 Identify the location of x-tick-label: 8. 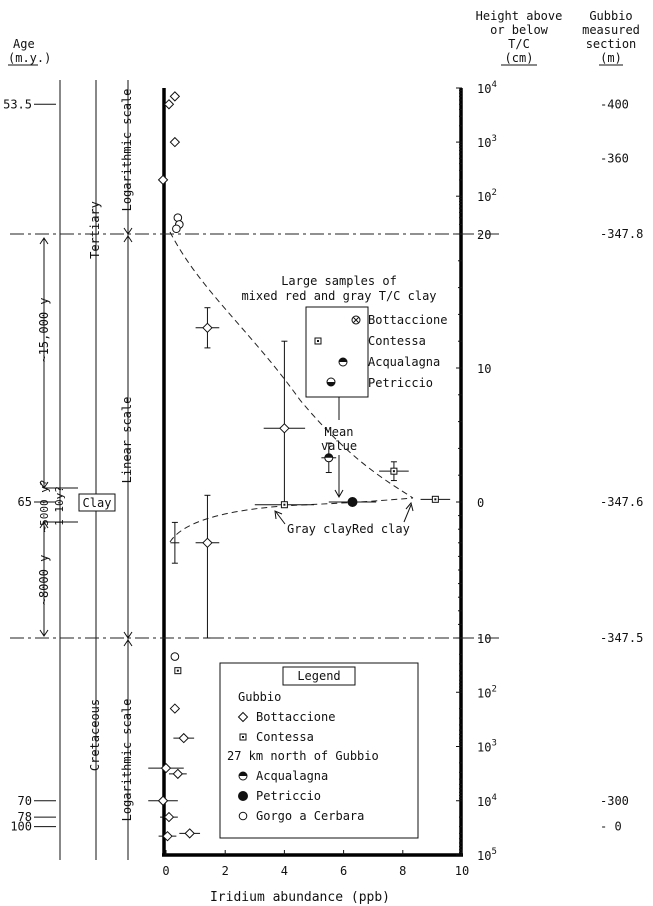
(402, 871).